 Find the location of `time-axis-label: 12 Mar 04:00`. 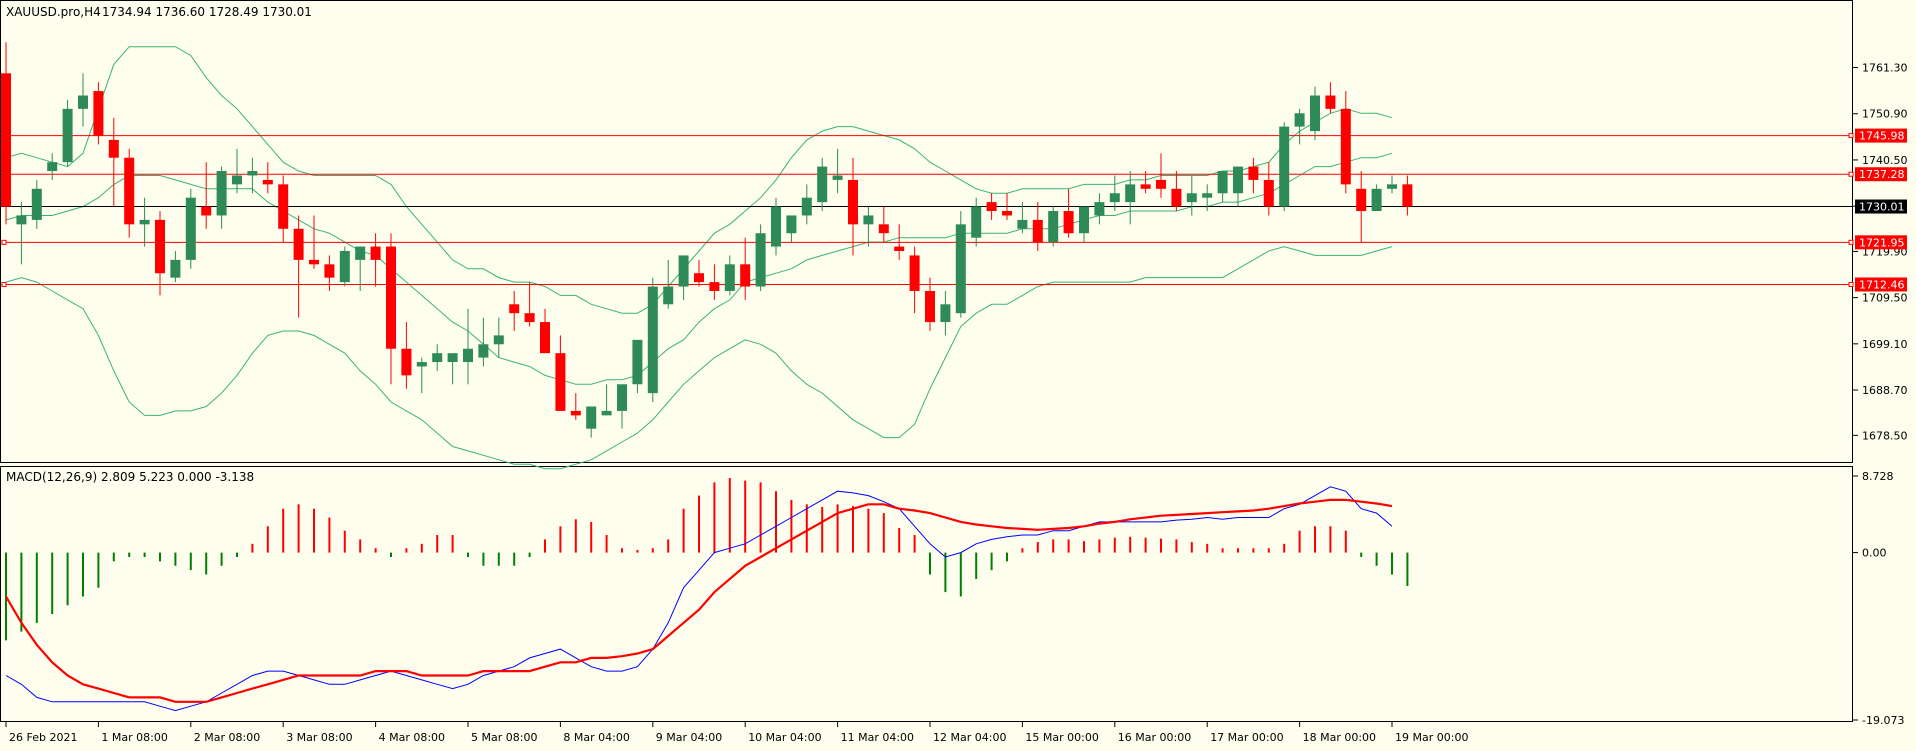

time-axis-label: 12 Mar 04:00 is located at coordinates (969, 737).